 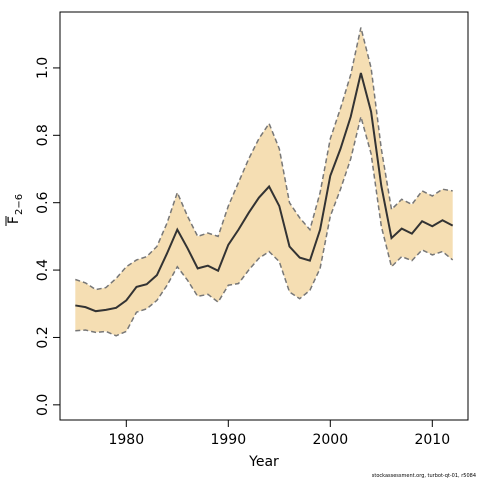 I want to click on y-label-subscript: 2−6, so click(x=19, y=204).